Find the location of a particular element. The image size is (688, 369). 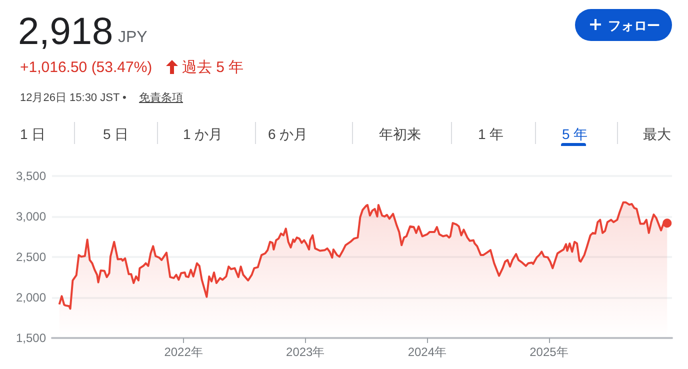

x-tick-label: 2025年 is located at coordinates (549, 352).